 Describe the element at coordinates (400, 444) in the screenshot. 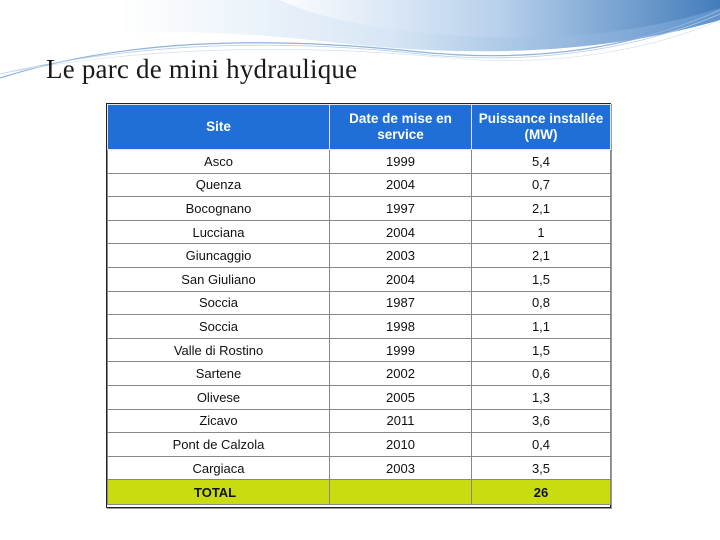

I see `cell-year: 2010` at that location.